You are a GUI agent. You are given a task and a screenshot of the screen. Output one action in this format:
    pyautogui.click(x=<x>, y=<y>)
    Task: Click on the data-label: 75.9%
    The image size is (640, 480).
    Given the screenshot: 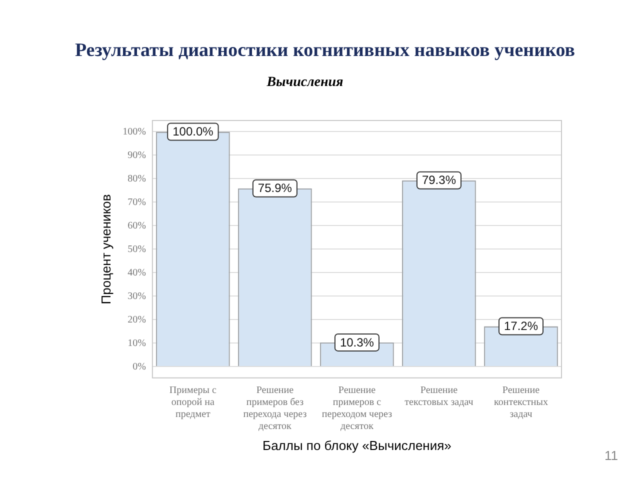 What is the action you would take?
    pyautogui.click(x=275, y=188)
    